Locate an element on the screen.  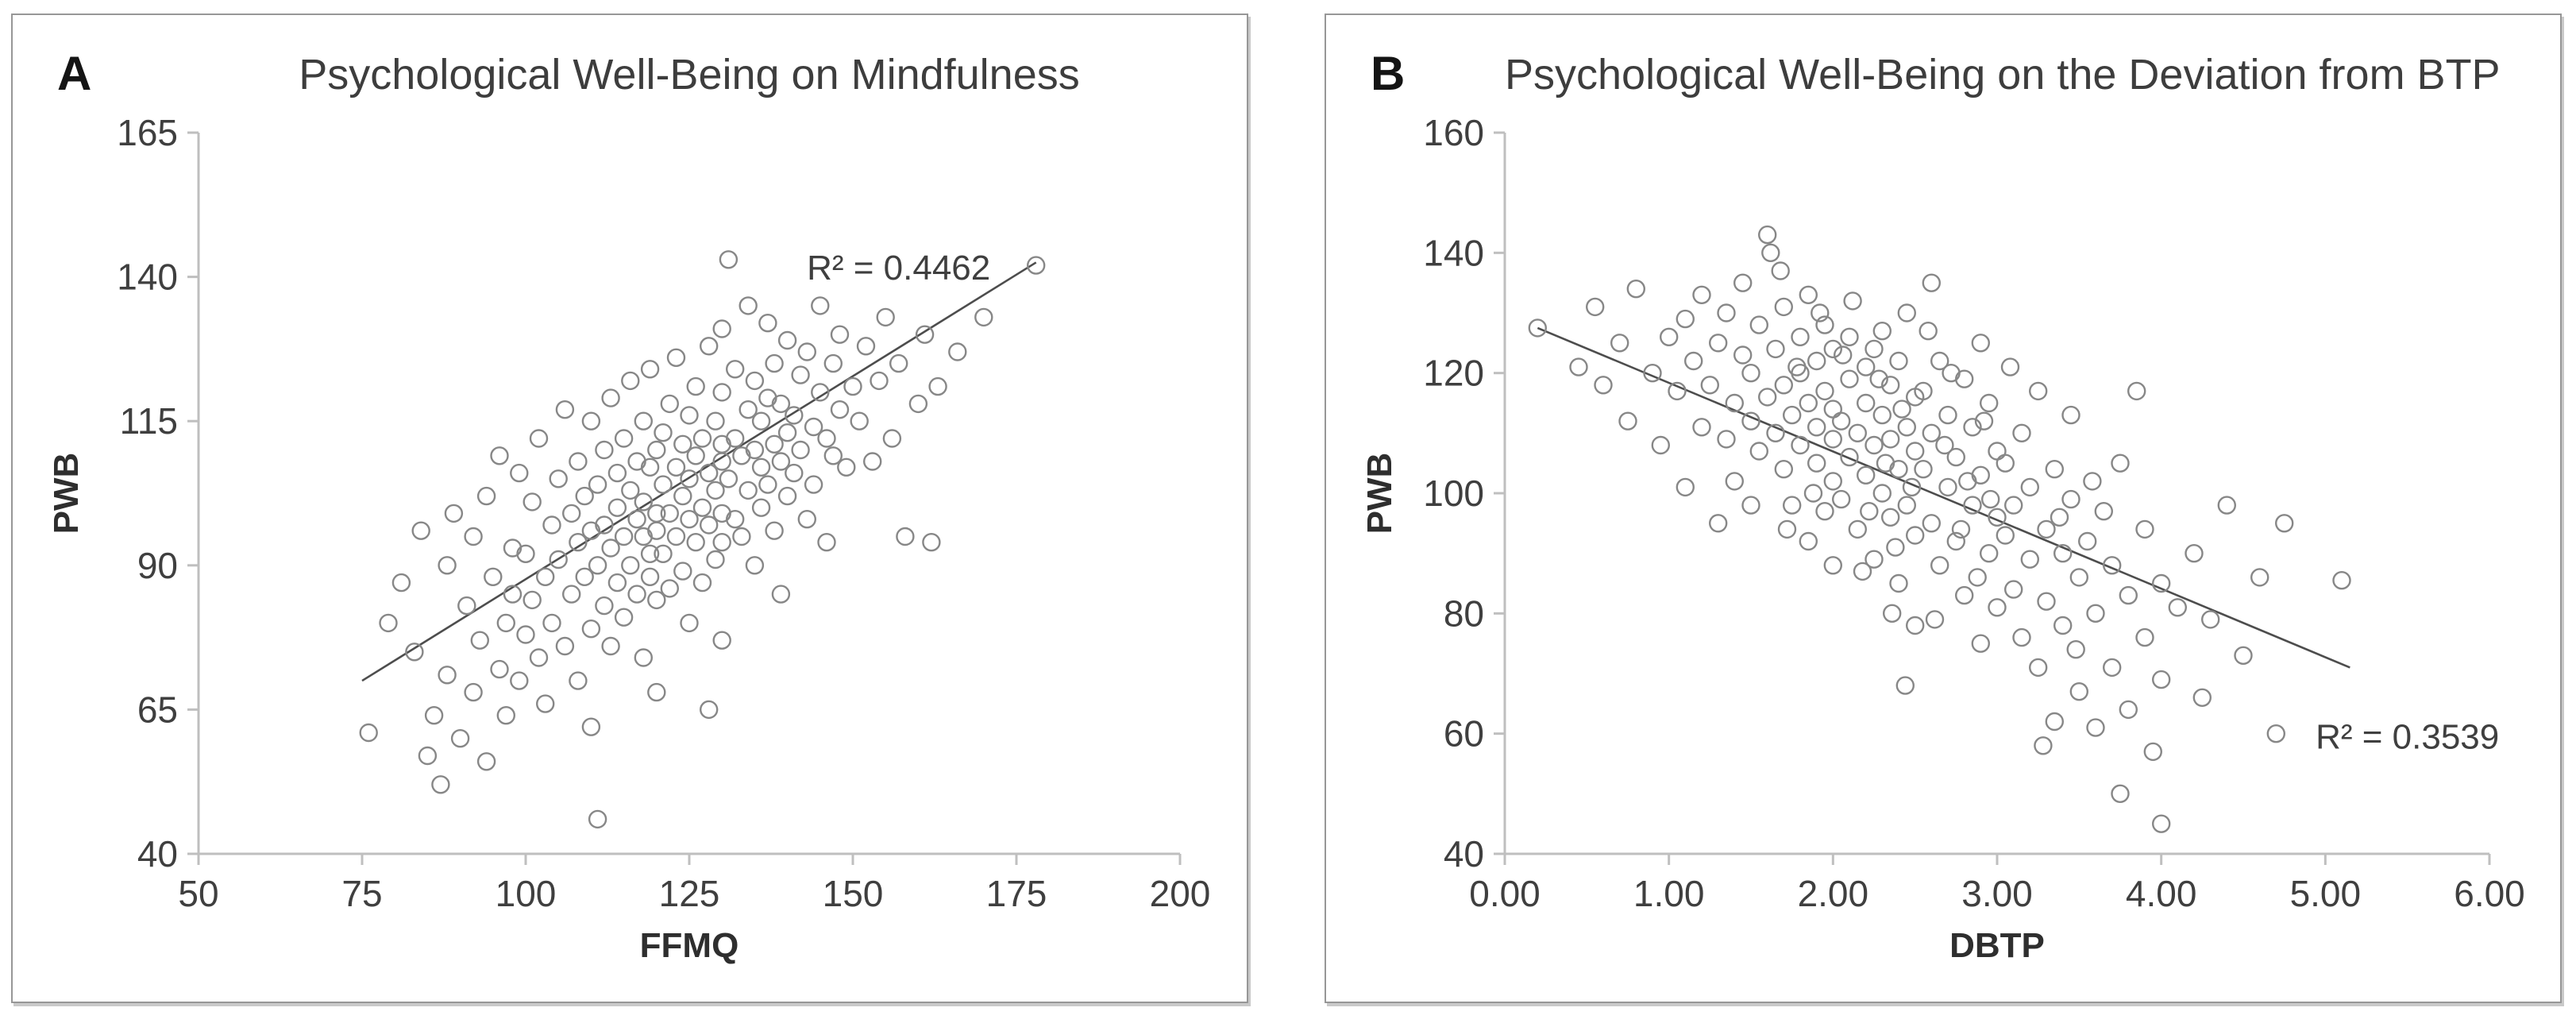
panel-b-letter: B is located at coordinates (1388, 73).